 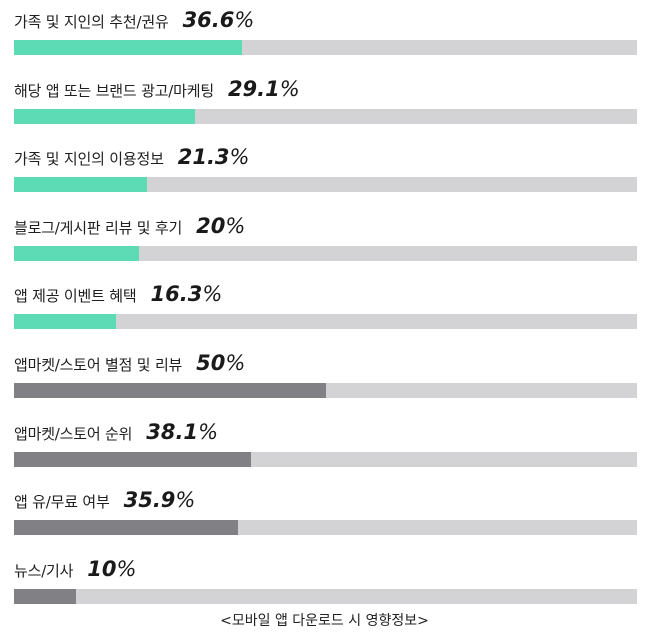 I want to click on value-number: 20, so click(x=211, y=225).